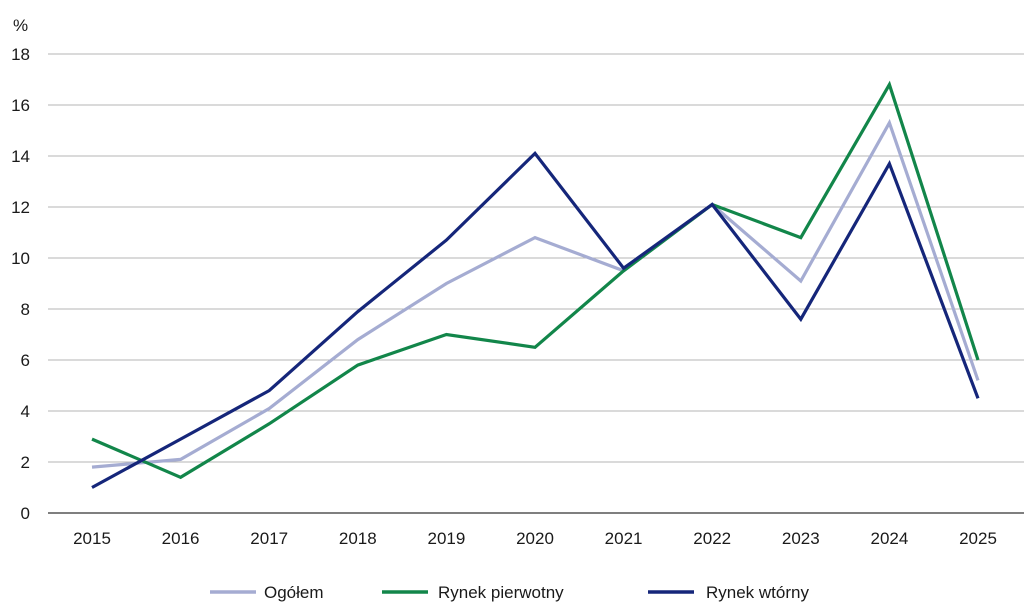 The image size is (1024, 605). I want to click on x-tick-label: 2024, so click(889, 538).